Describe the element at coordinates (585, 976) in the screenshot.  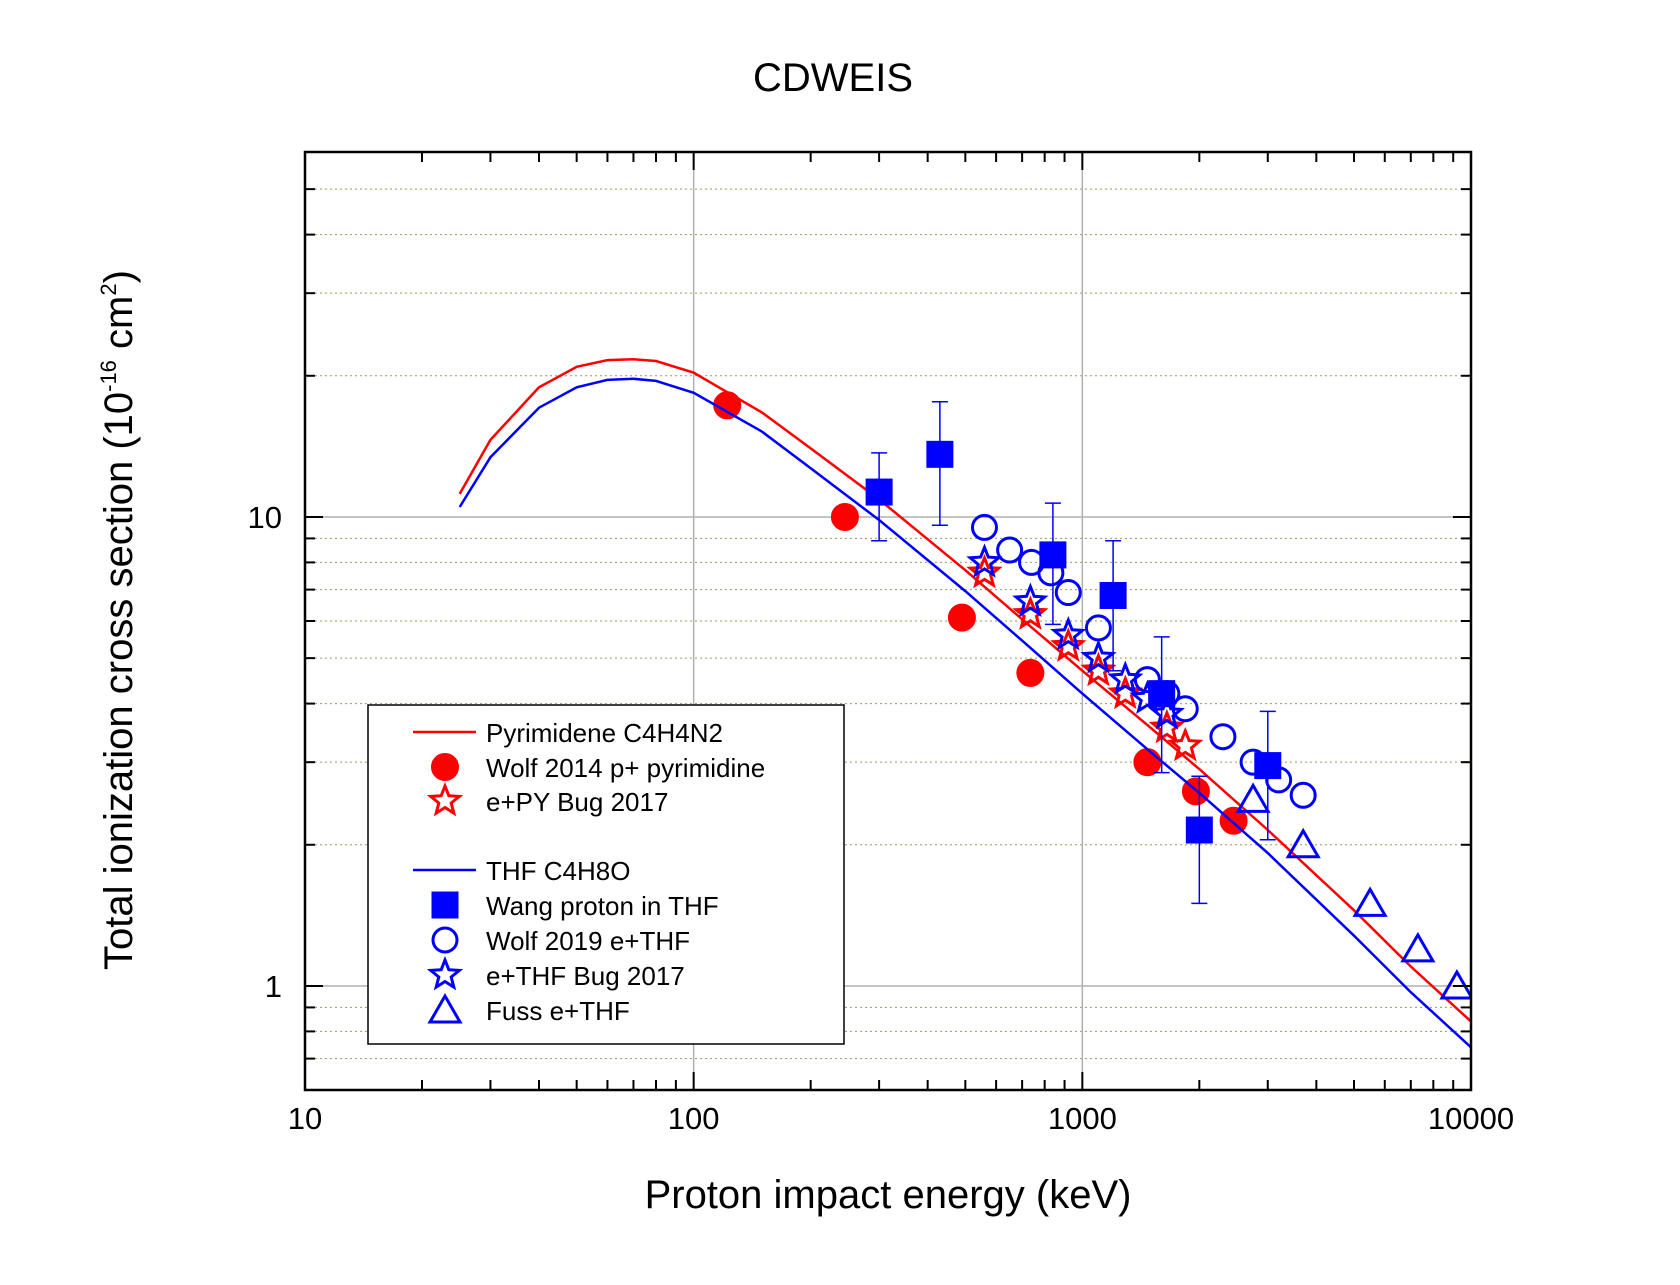
I see `legend-label: e+THF Bug 2017` at that location.